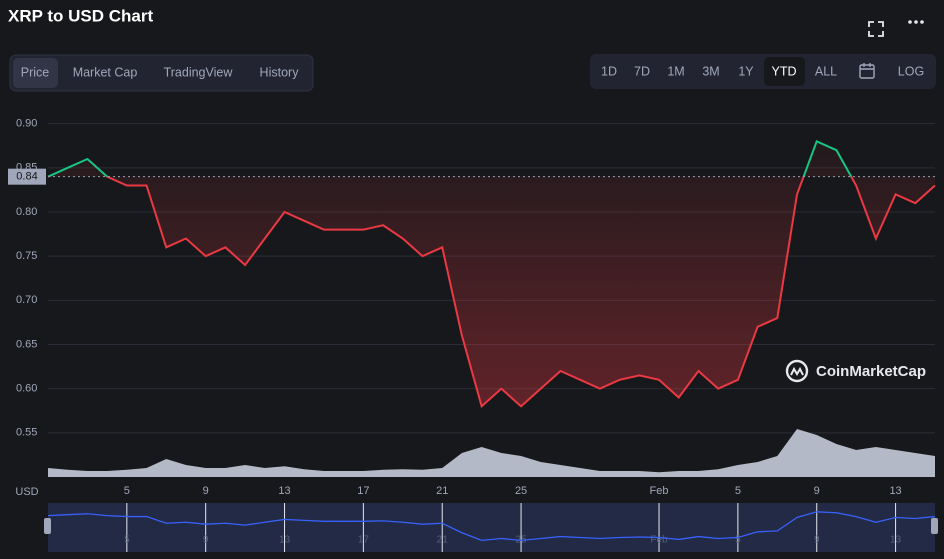  I want to click on tab: Price, so click(35, 72).